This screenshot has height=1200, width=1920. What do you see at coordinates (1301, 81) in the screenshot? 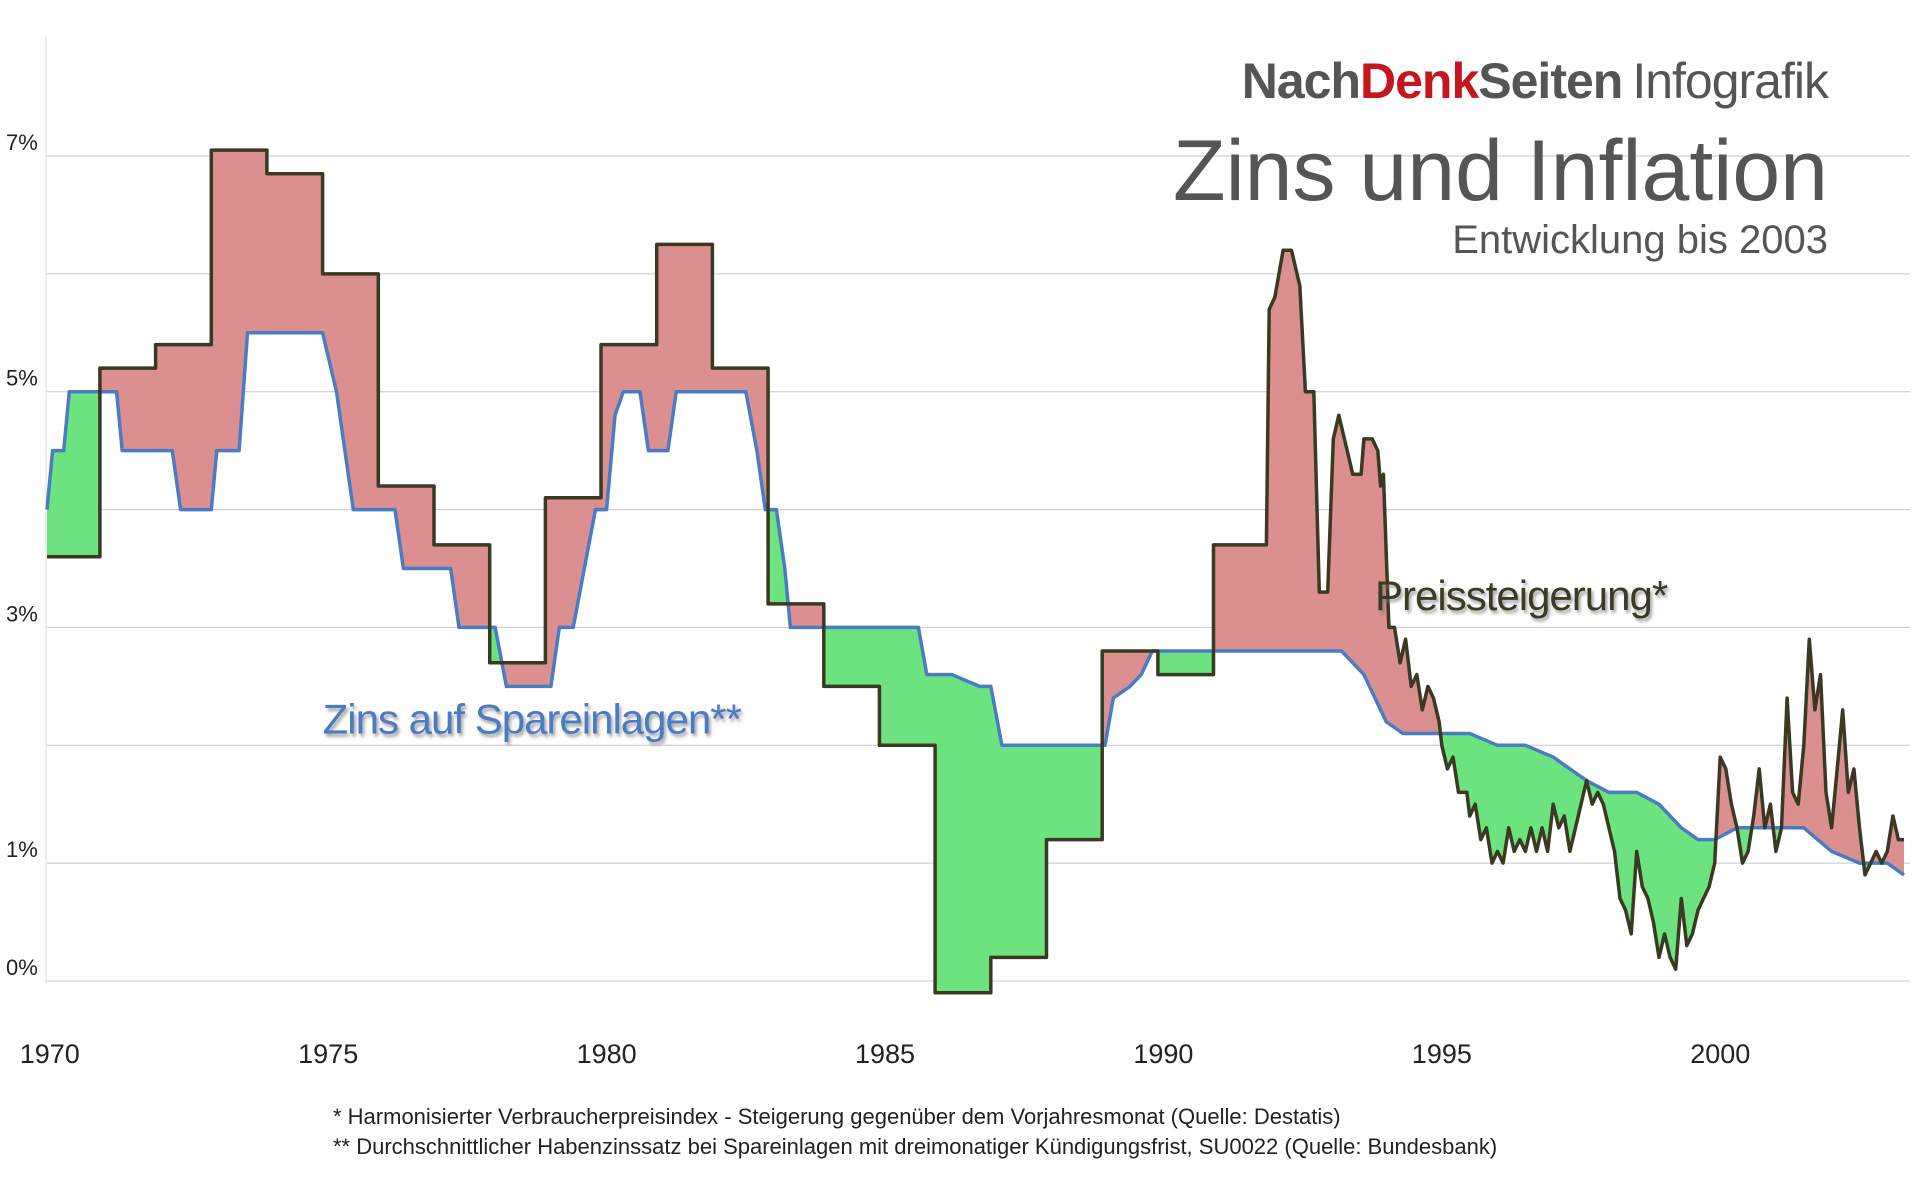
I see `brand-nach: Nach` at bounding box center [1301, 81].